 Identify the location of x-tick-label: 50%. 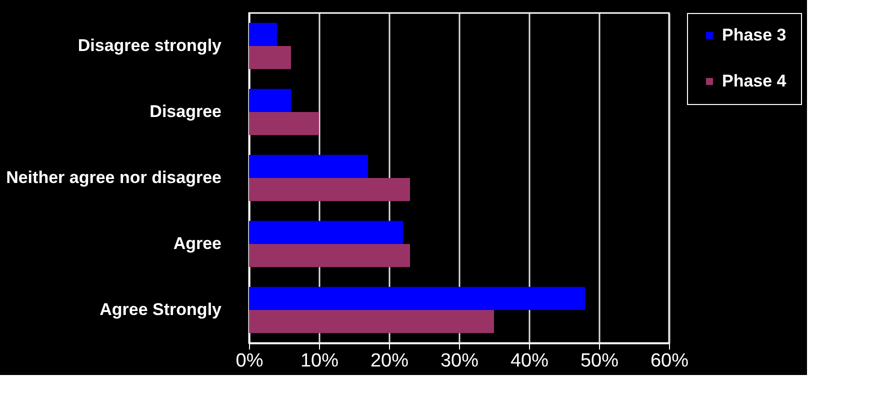
(599, 361).